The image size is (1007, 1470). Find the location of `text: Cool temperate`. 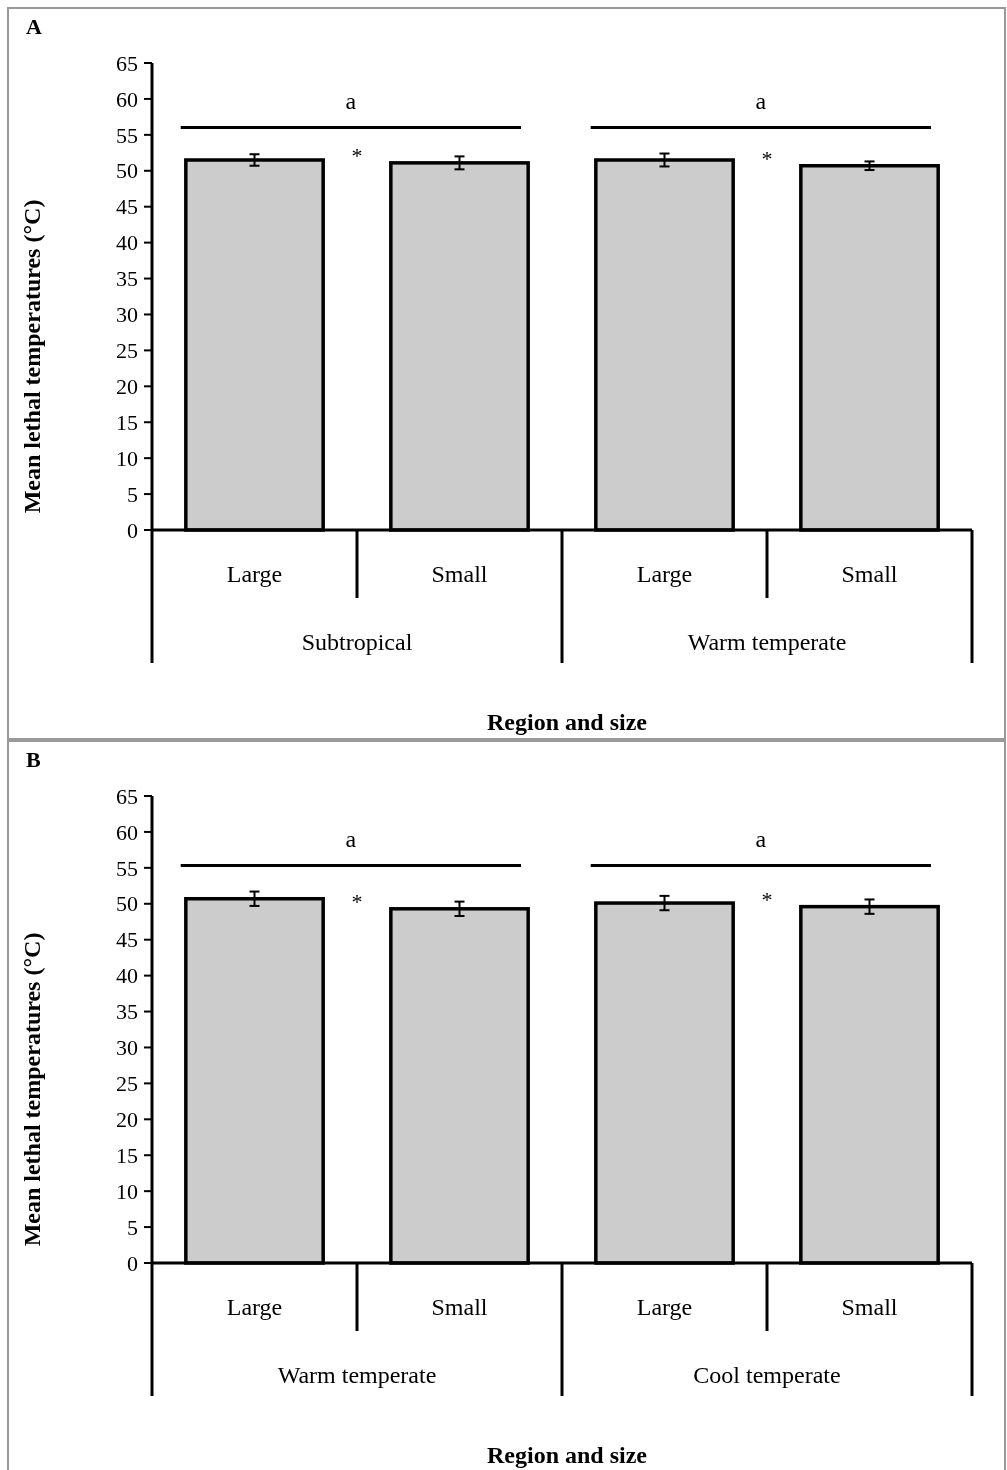

text: Cool temperate is located at coordinates (767, 1375).